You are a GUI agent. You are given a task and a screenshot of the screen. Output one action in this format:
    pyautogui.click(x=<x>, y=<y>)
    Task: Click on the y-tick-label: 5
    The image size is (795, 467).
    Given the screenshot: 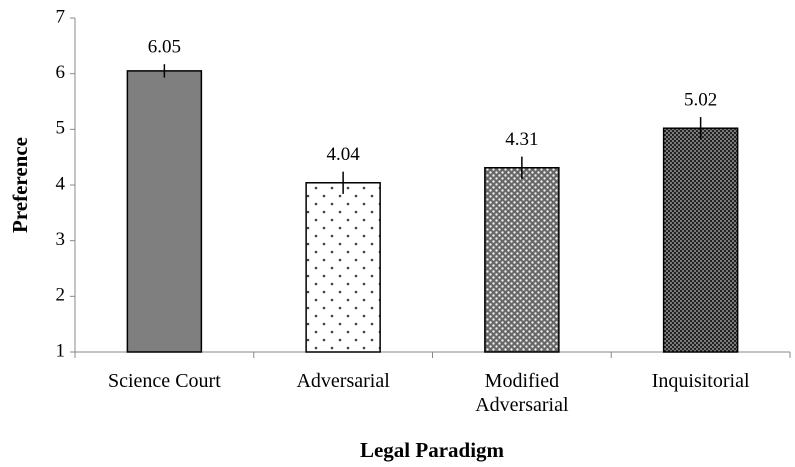 What is the action you would take?
    pyautogui.click(x=61, y=128)
    